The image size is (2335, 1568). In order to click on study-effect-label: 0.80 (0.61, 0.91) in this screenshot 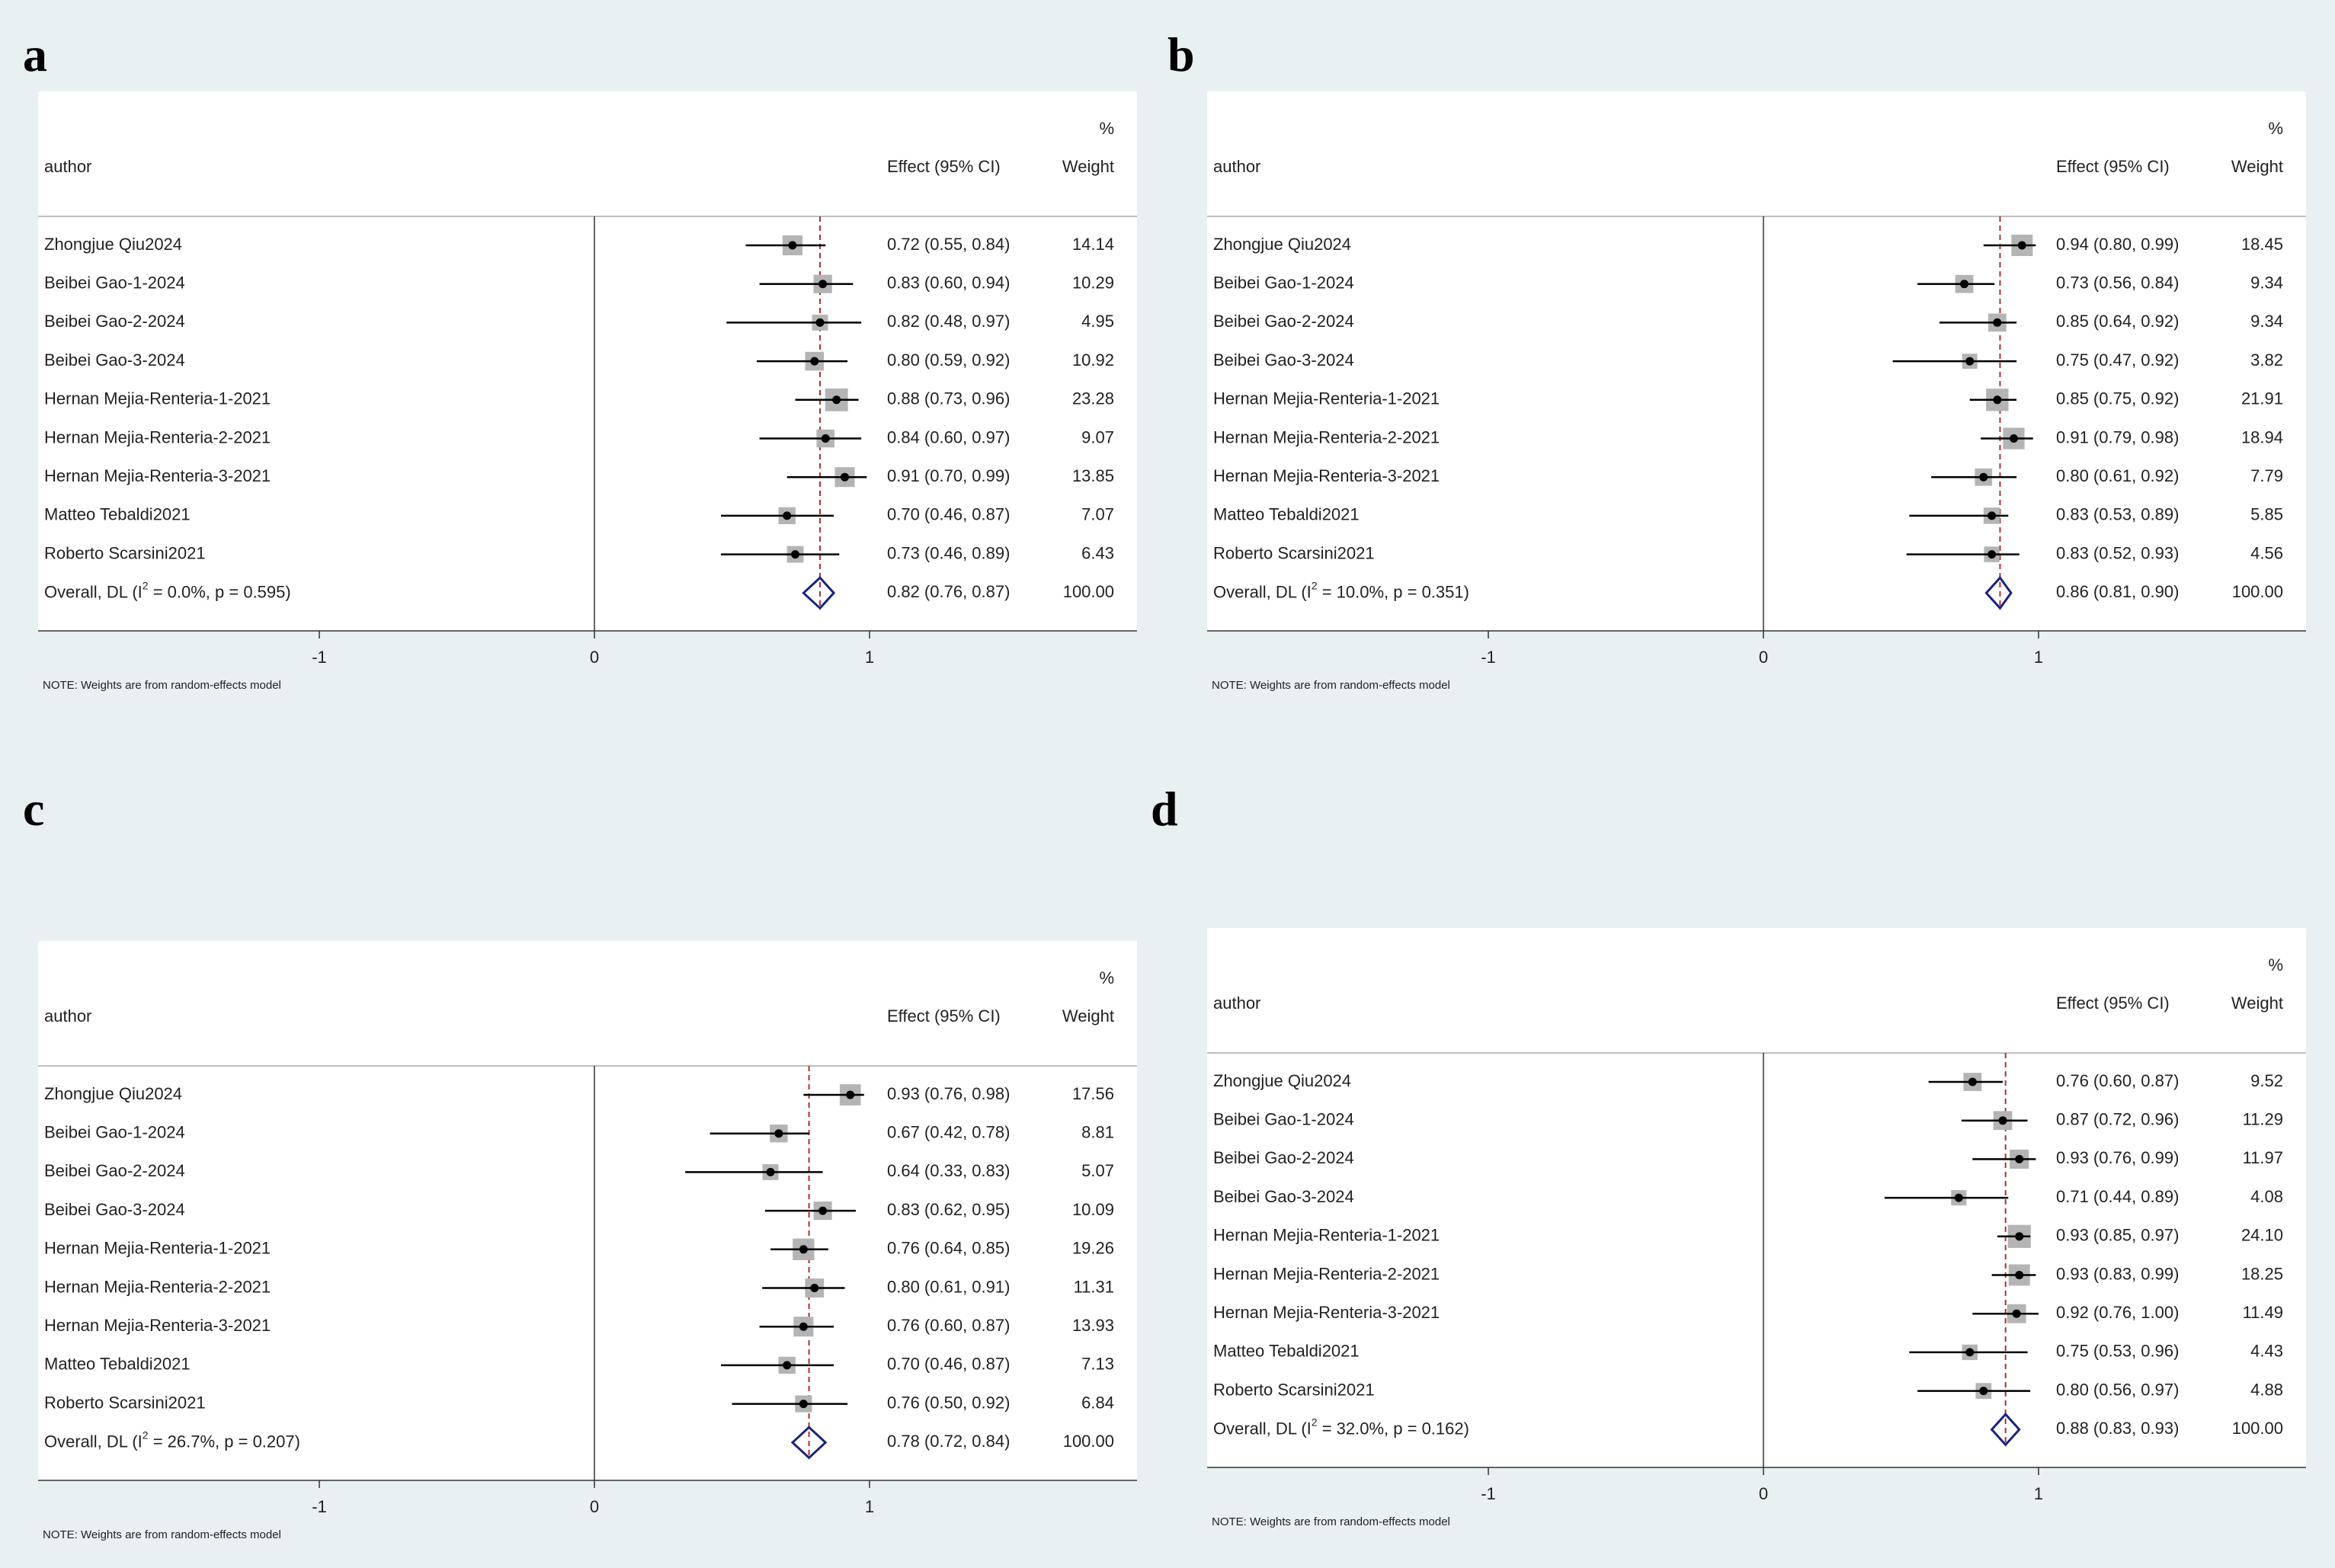, I will do `click(948, 1286)`.